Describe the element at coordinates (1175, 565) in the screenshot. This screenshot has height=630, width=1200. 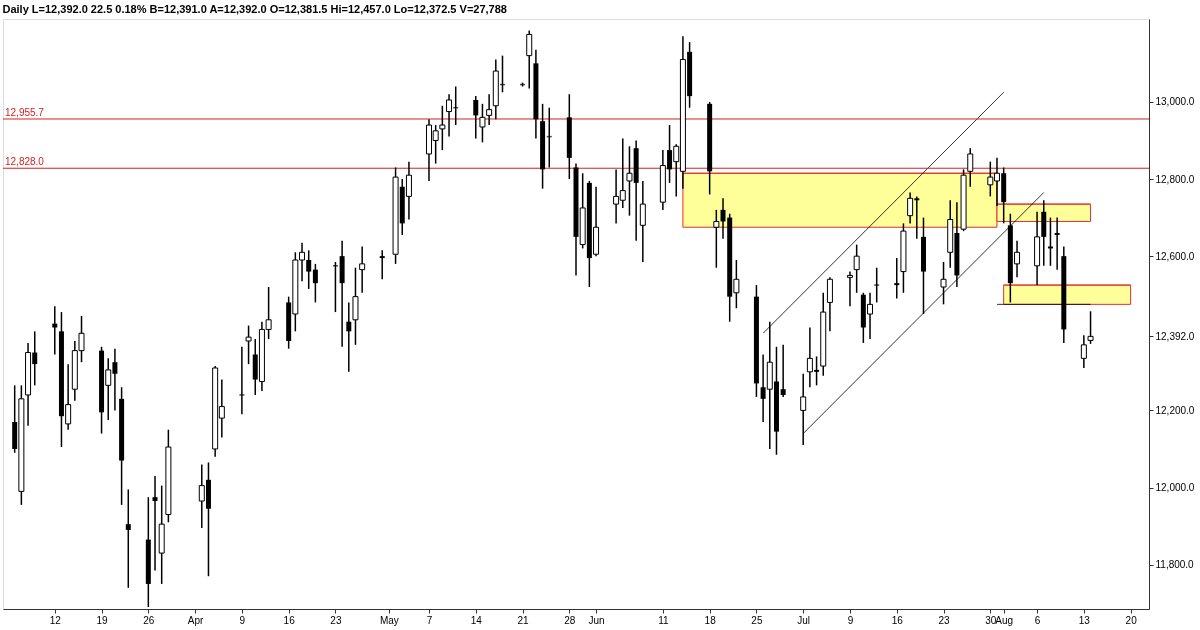
I see `y-tick-label: 11,800.0` at that location.